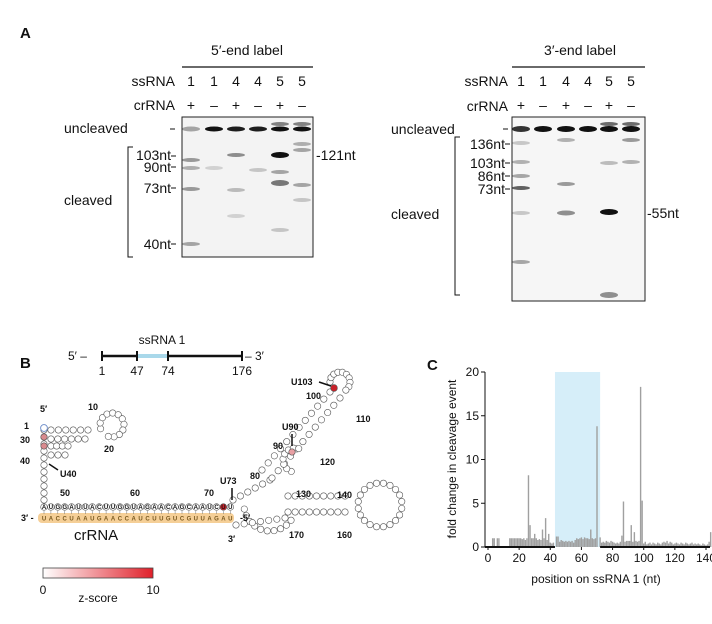 This screenshot has height=624, width=712. What do you see at coordinates (96, 535) in the screenshot?
I see `crrna-label: crRNA` at bounding box center [96, 535].